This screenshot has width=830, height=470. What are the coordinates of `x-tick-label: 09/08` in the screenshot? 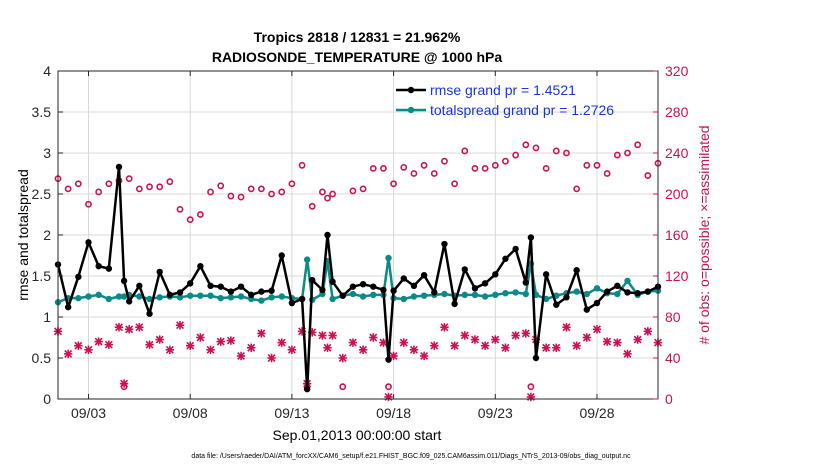 It's located at (190, 413).